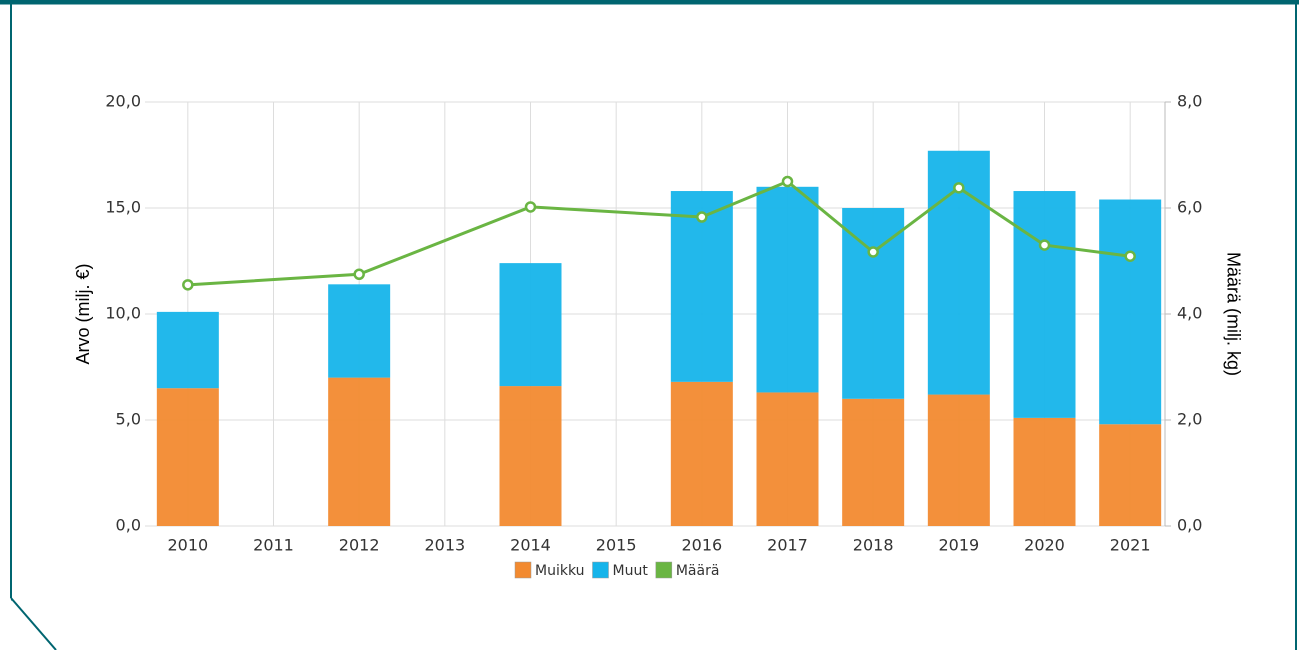 This screenshot has height=650, width=1299. I want to click on x-tick-label: 2016, so click(701, 545).